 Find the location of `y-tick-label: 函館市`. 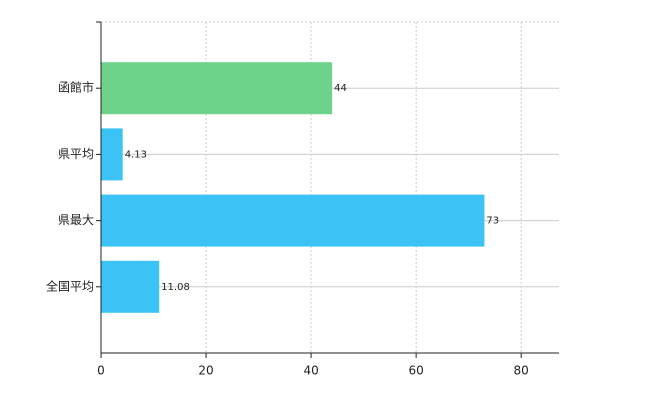

y-tick-label: 函館市 is located at coordinates (76, 87).